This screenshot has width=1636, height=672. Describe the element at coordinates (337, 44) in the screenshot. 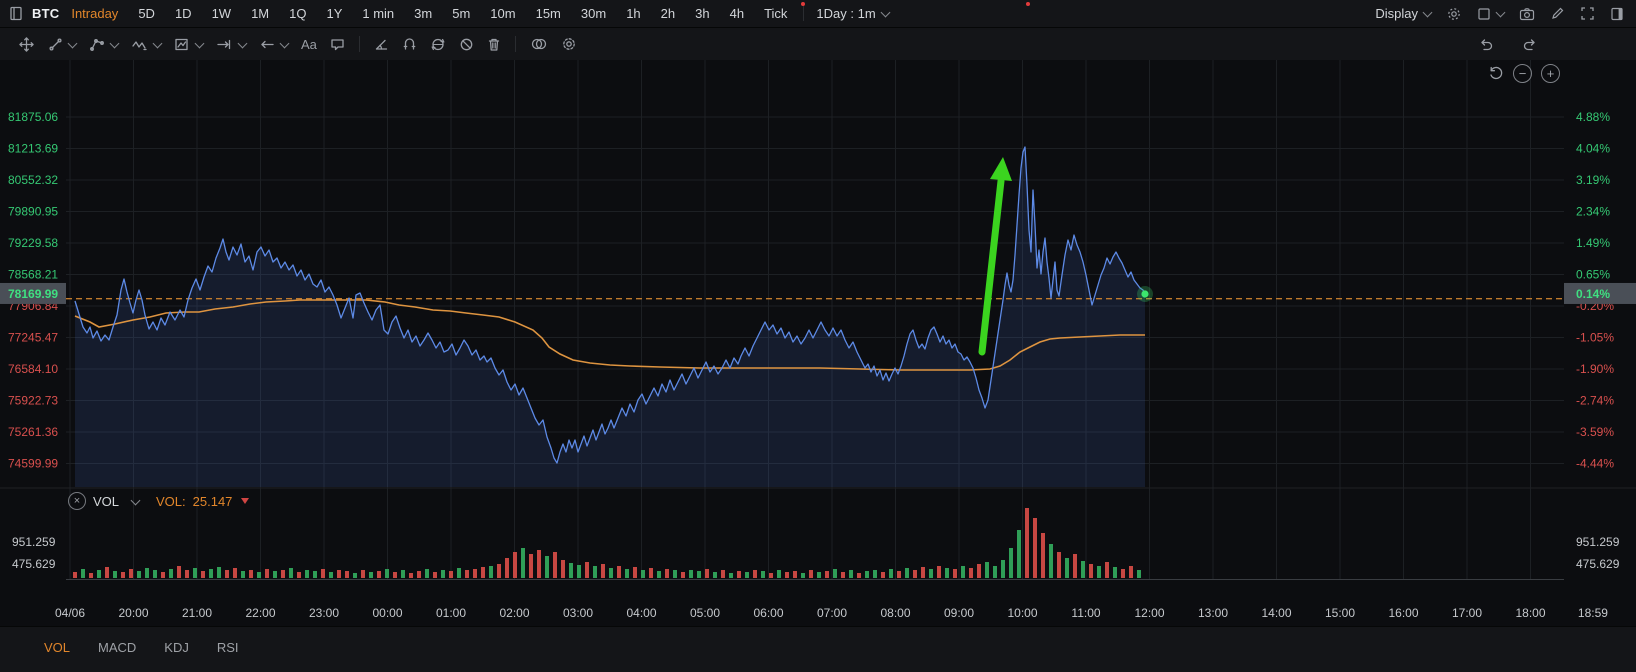

I see `comment-tool` at that location.